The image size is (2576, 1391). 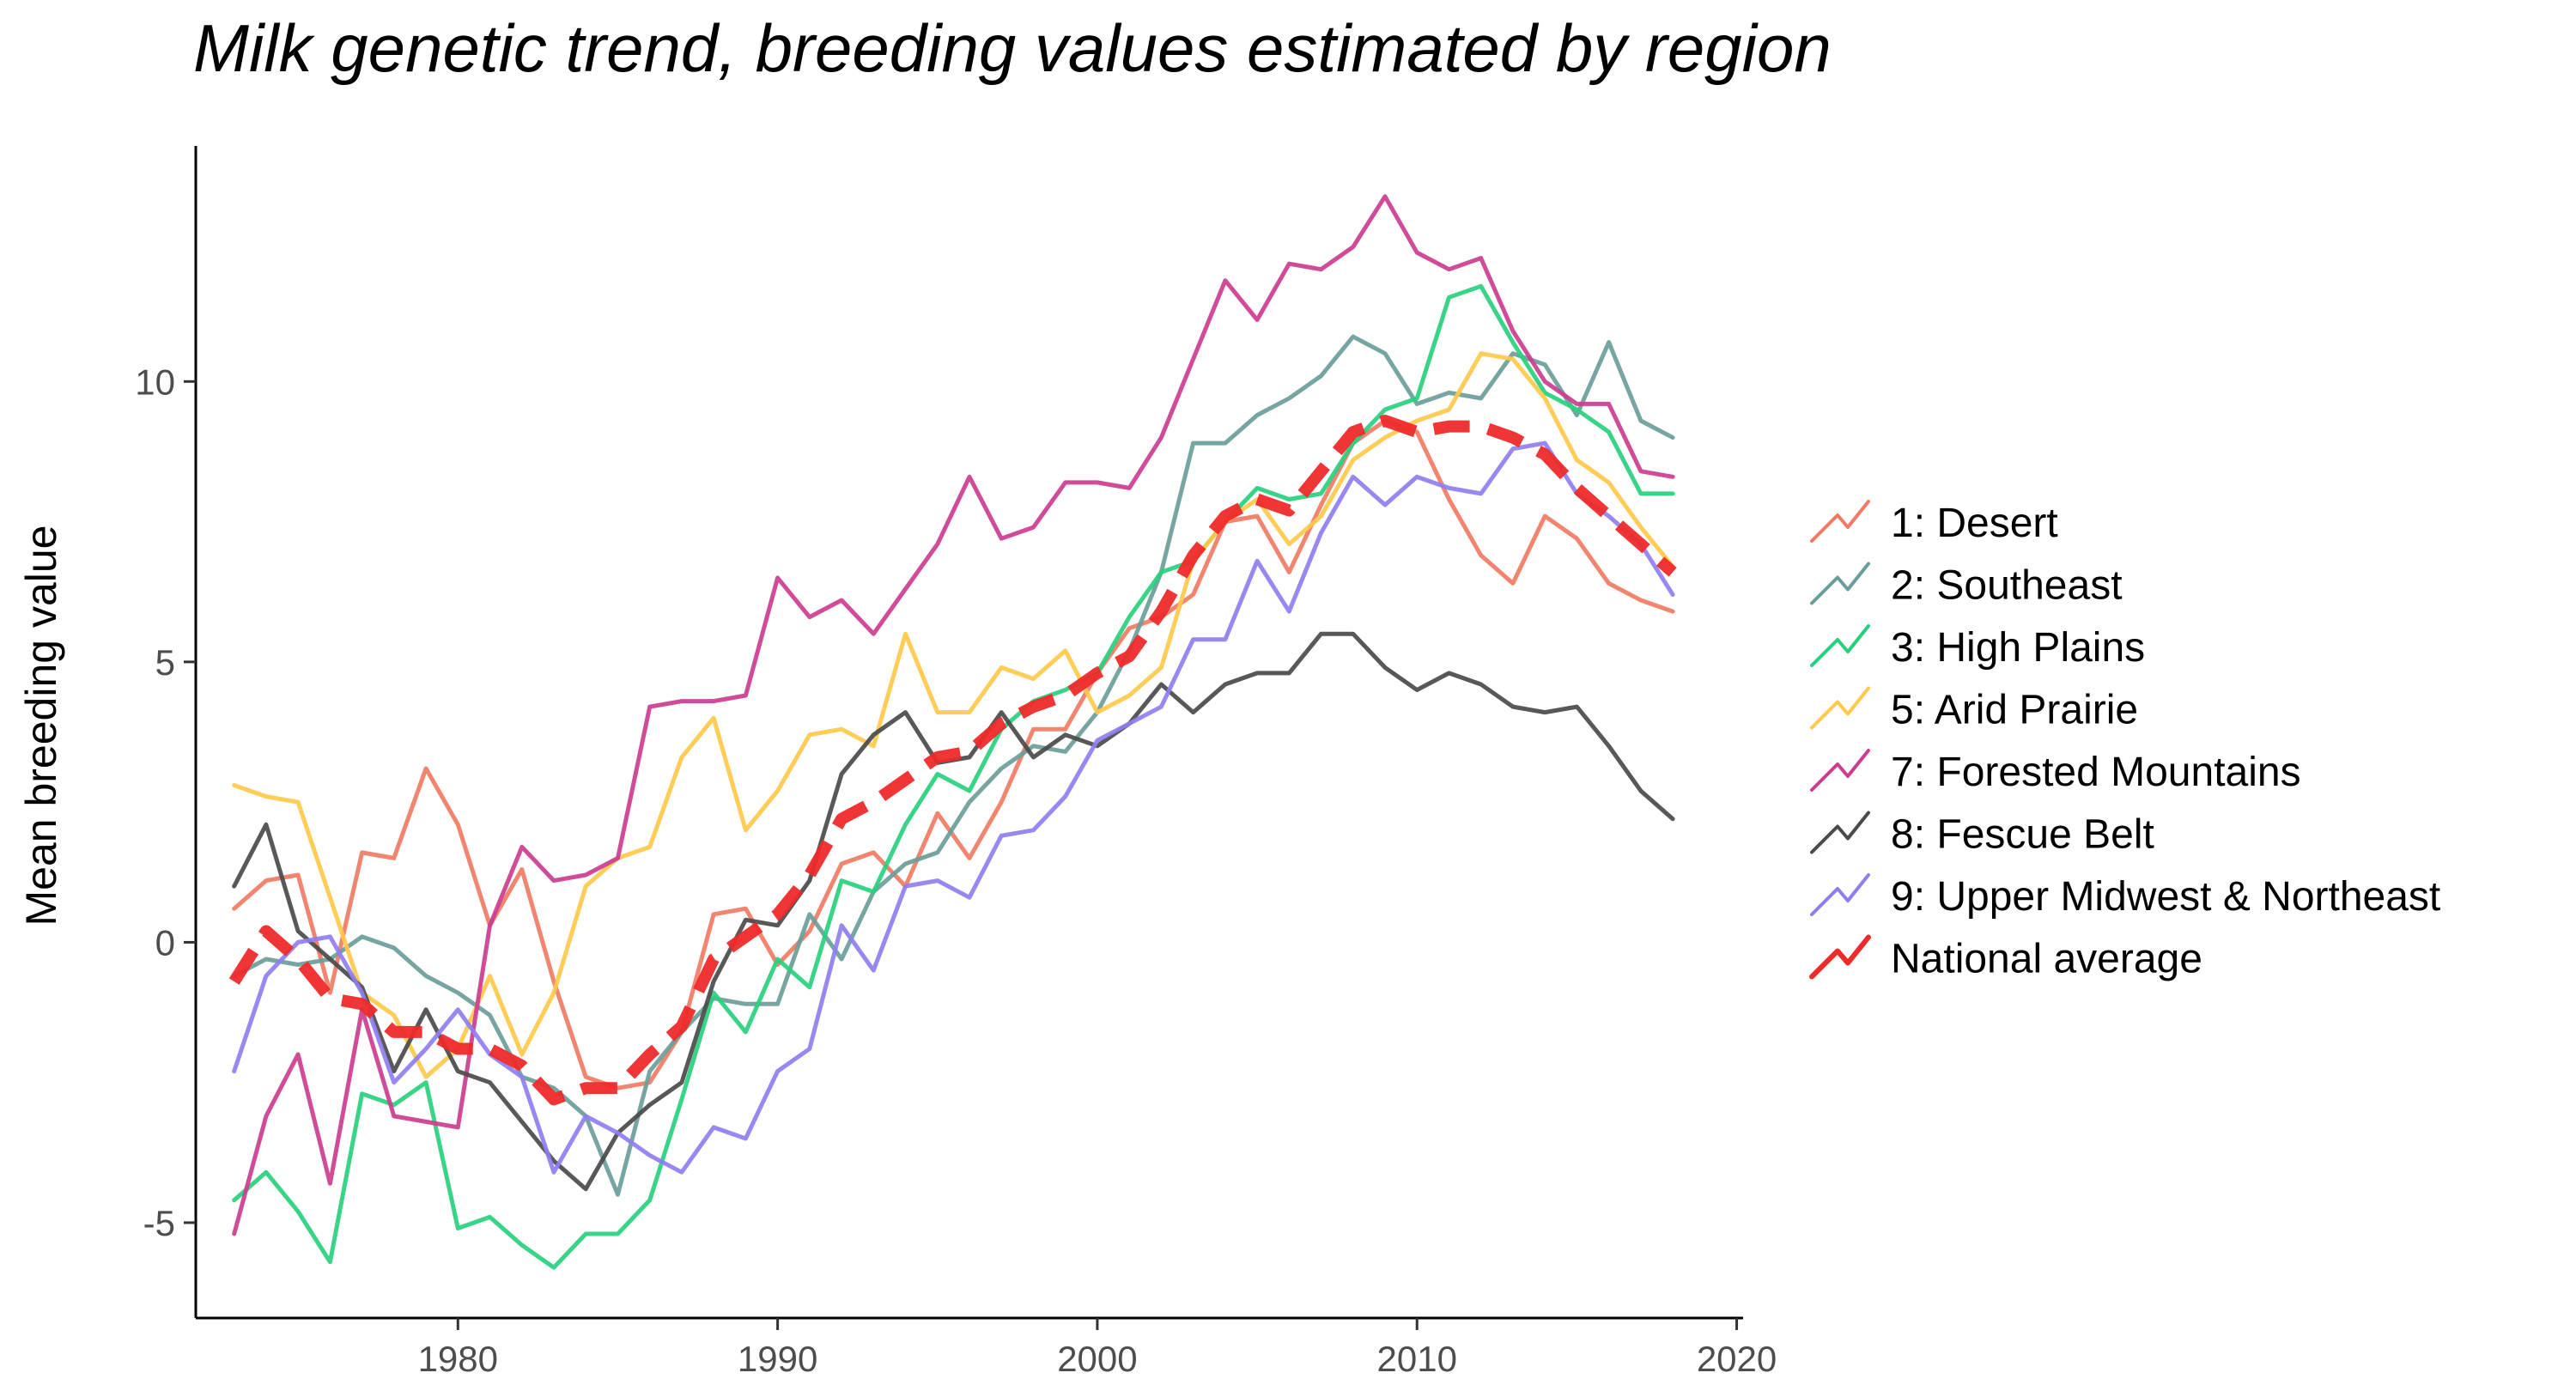 I want to click on y-tick-label-2: 5, so click(x=165, y=662).